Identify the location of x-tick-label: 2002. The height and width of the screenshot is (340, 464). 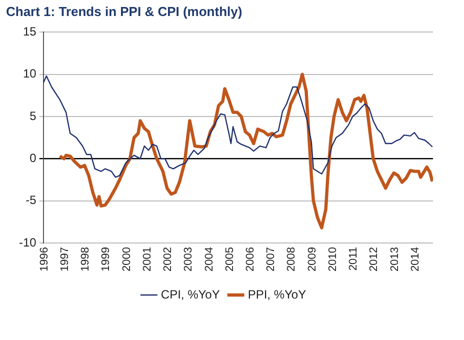
(168, 259).